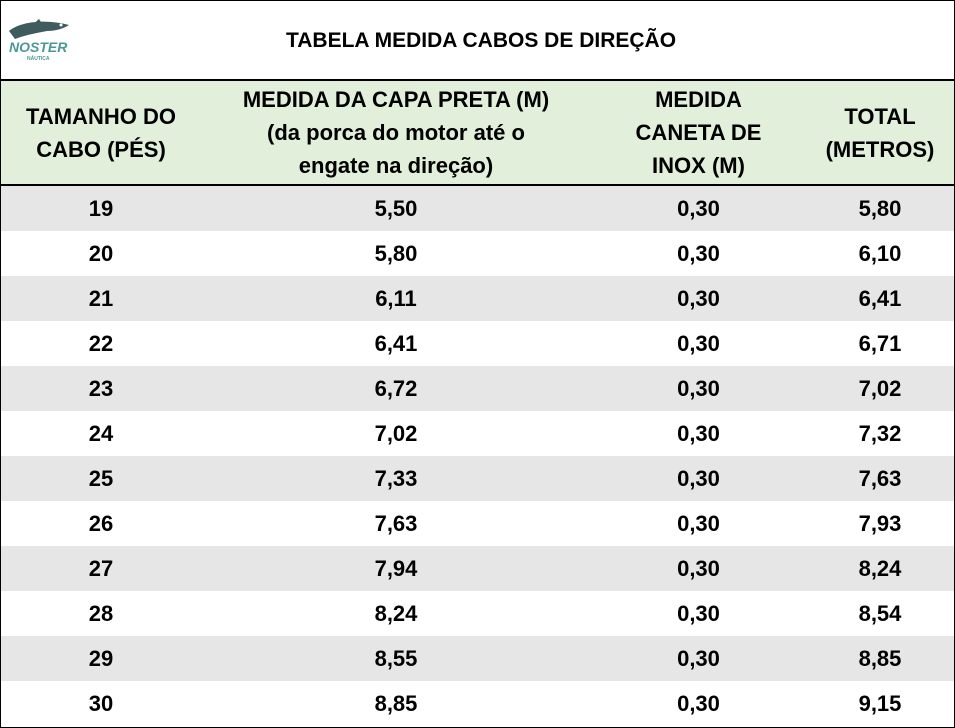  Describe the element at coordinates (101, 132) in the screenshot. I see `header-cell: TAMANHO DO CABO (PÉS)` at that location.